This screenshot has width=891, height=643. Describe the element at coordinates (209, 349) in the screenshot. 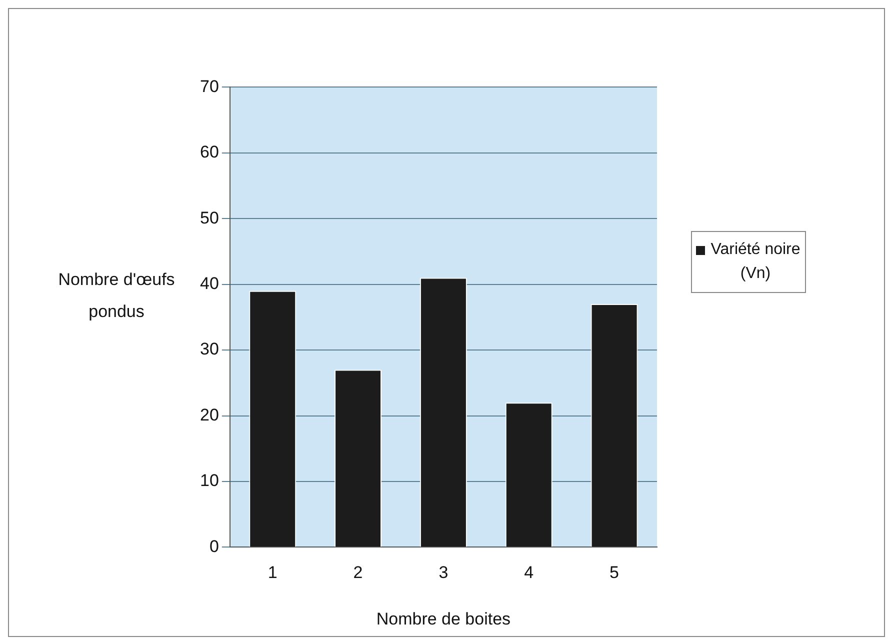

I see `y-tick-label: 30` at that location.